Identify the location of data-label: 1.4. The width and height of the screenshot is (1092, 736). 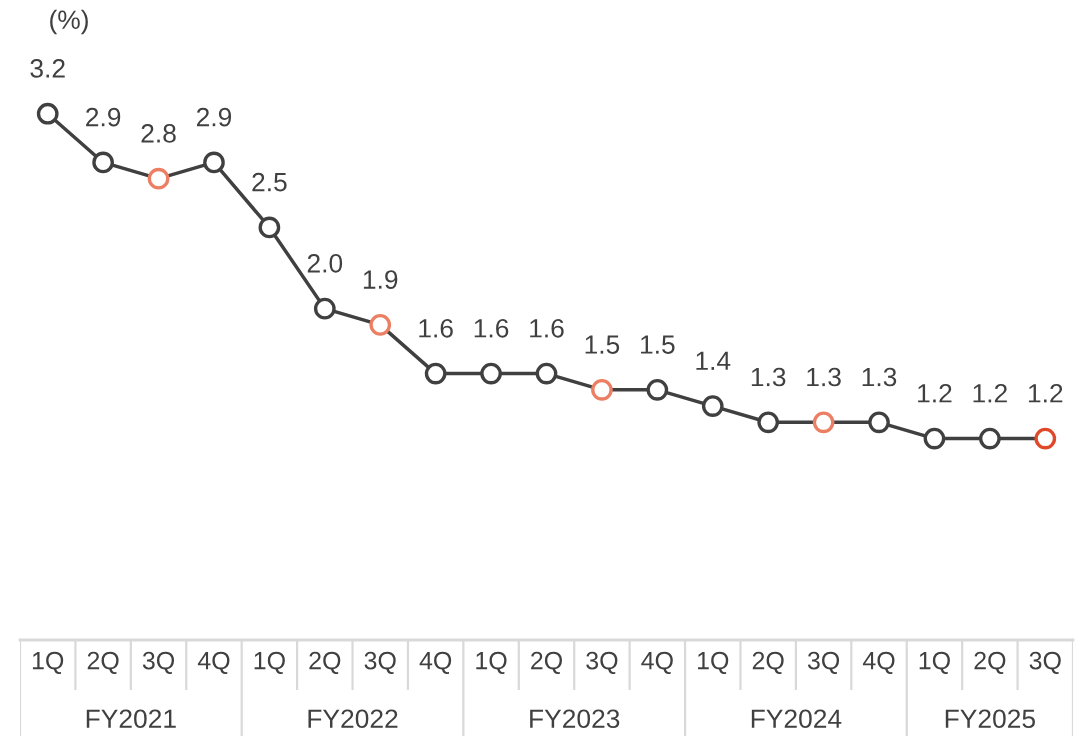
(713, 360).